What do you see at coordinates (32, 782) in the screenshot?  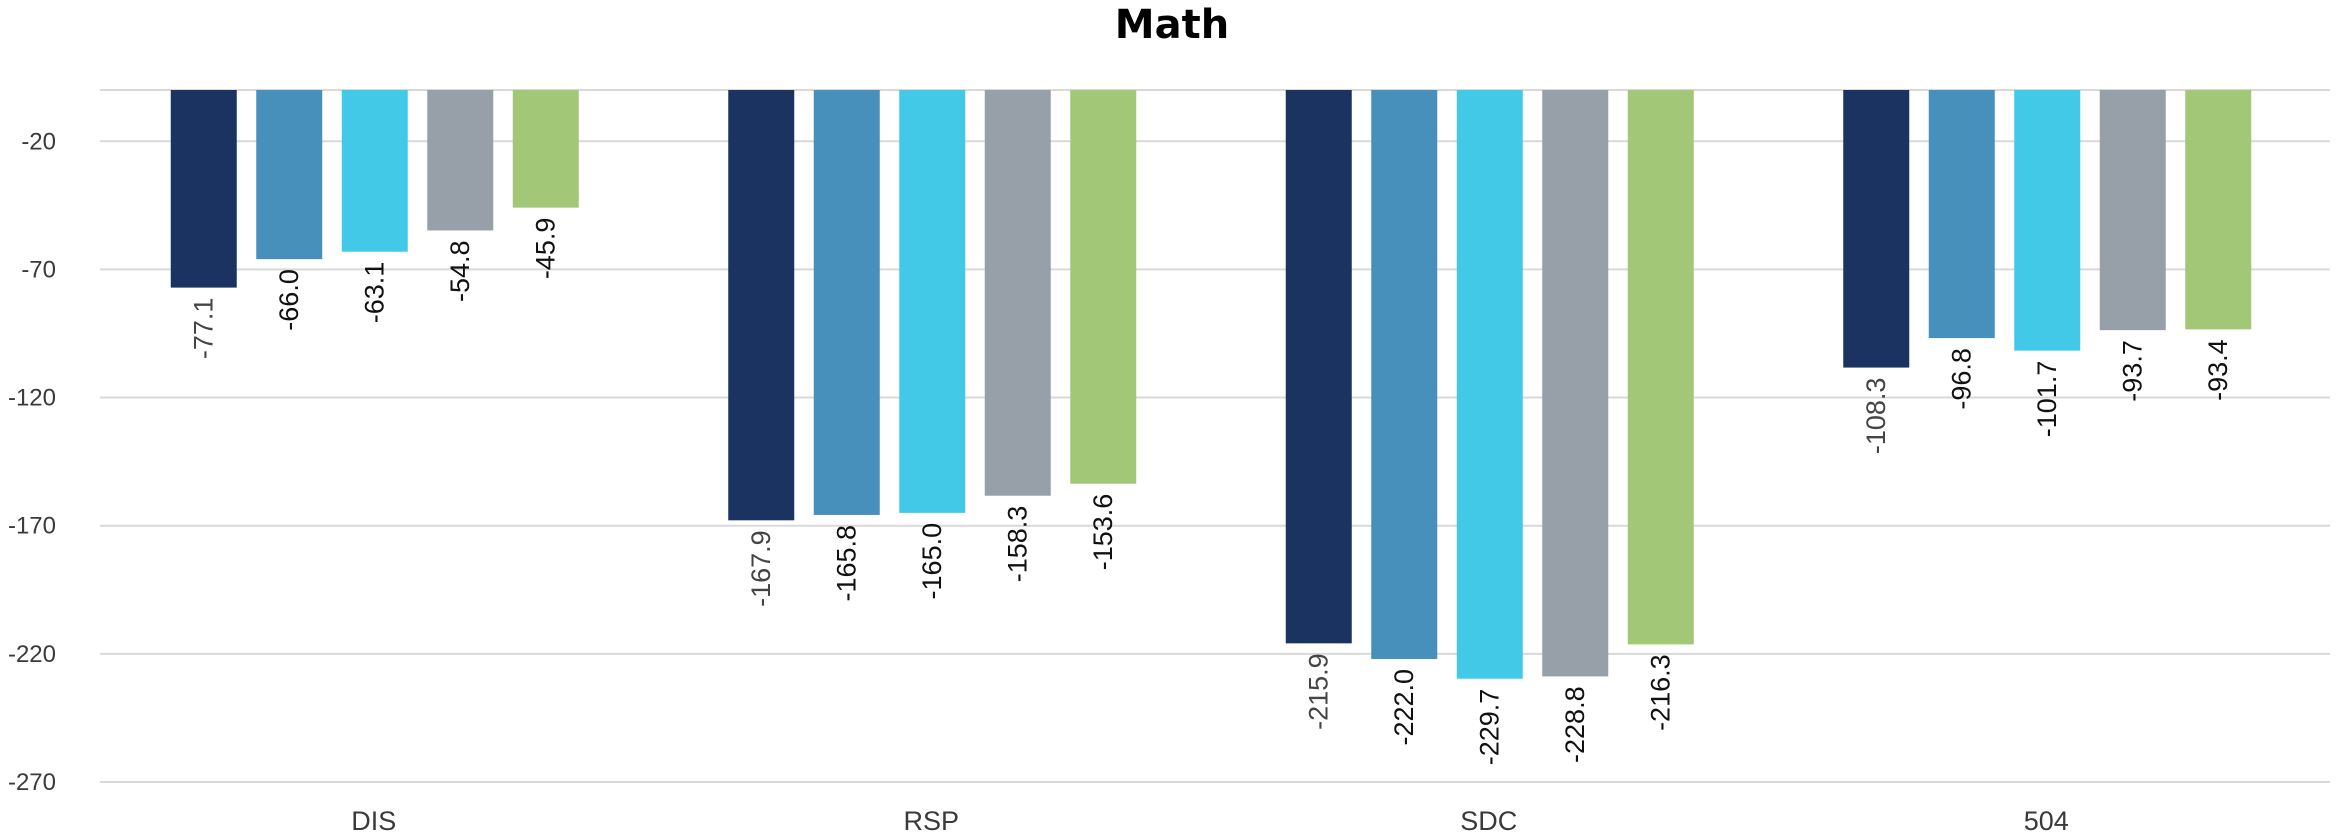 I see `y-tick-label: -270` at bounding box center [32, 782].